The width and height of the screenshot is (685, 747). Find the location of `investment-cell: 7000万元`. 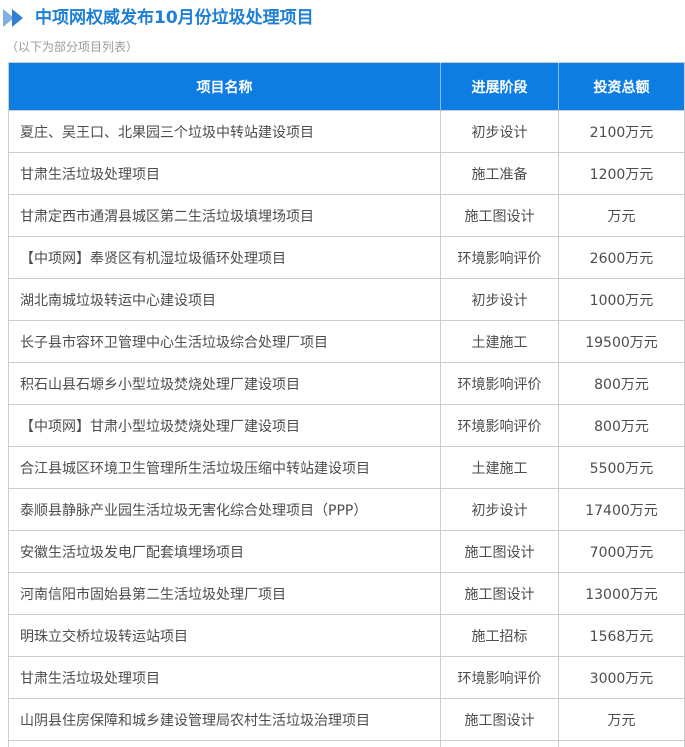

investment-cell: 7000万元 is located at coordinates (621, 551).